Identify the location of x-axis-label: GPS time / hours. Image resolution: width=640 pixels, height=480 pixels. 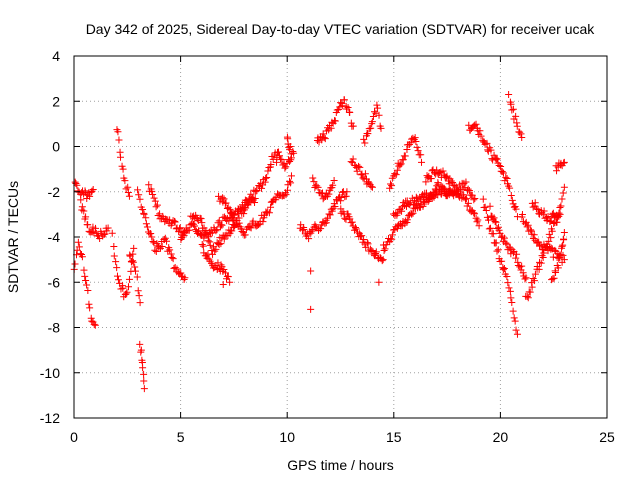
(340, 465).